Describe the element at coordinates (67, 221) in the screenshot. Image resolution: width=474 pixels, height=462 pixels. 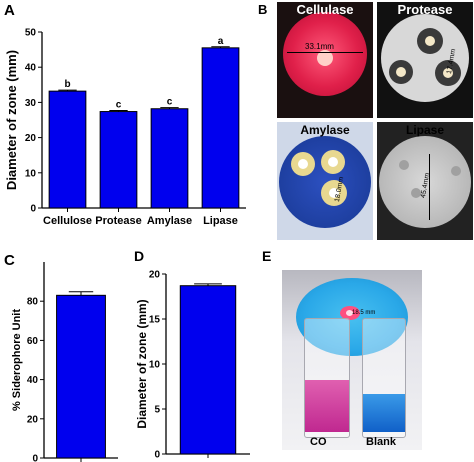
I see `chart-a-category-label: Cellulose` at that location.